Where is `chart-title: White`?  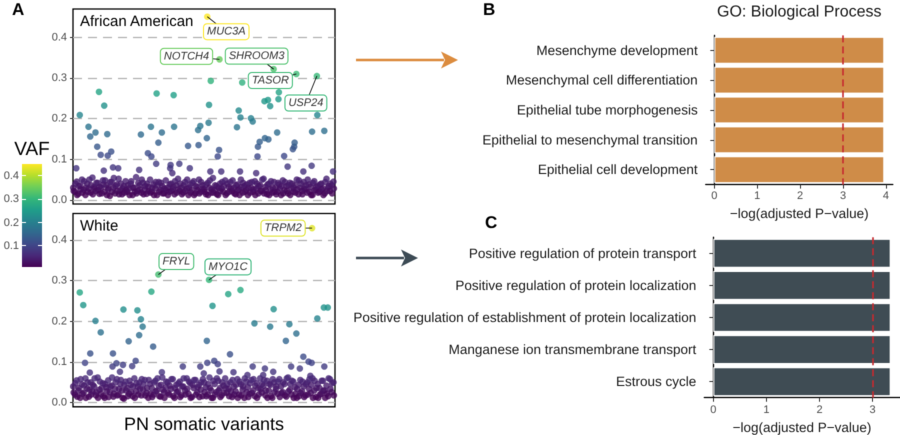
chart-title: White is located at coordinates (99, 226).